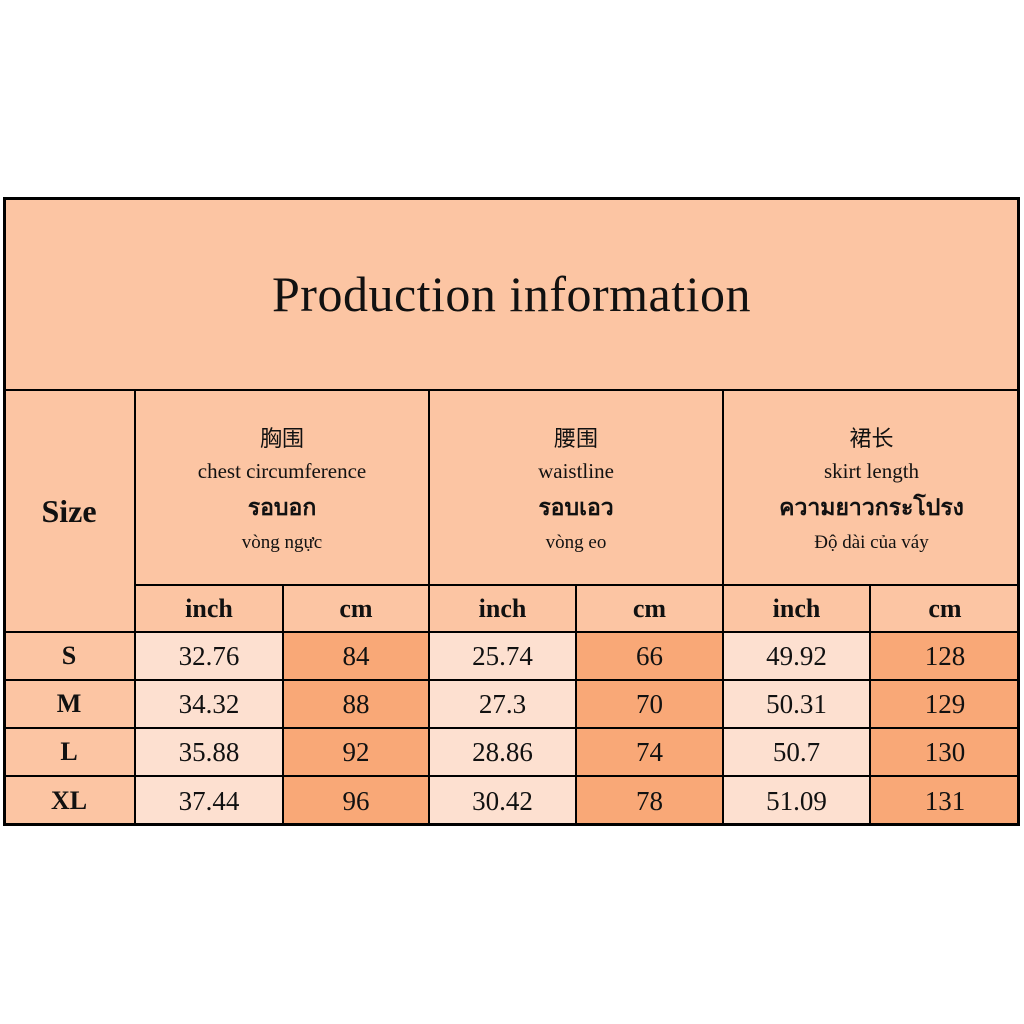 This screenshot has height=1024, width=1024. I want to click on value: 129, so click(945, 703).